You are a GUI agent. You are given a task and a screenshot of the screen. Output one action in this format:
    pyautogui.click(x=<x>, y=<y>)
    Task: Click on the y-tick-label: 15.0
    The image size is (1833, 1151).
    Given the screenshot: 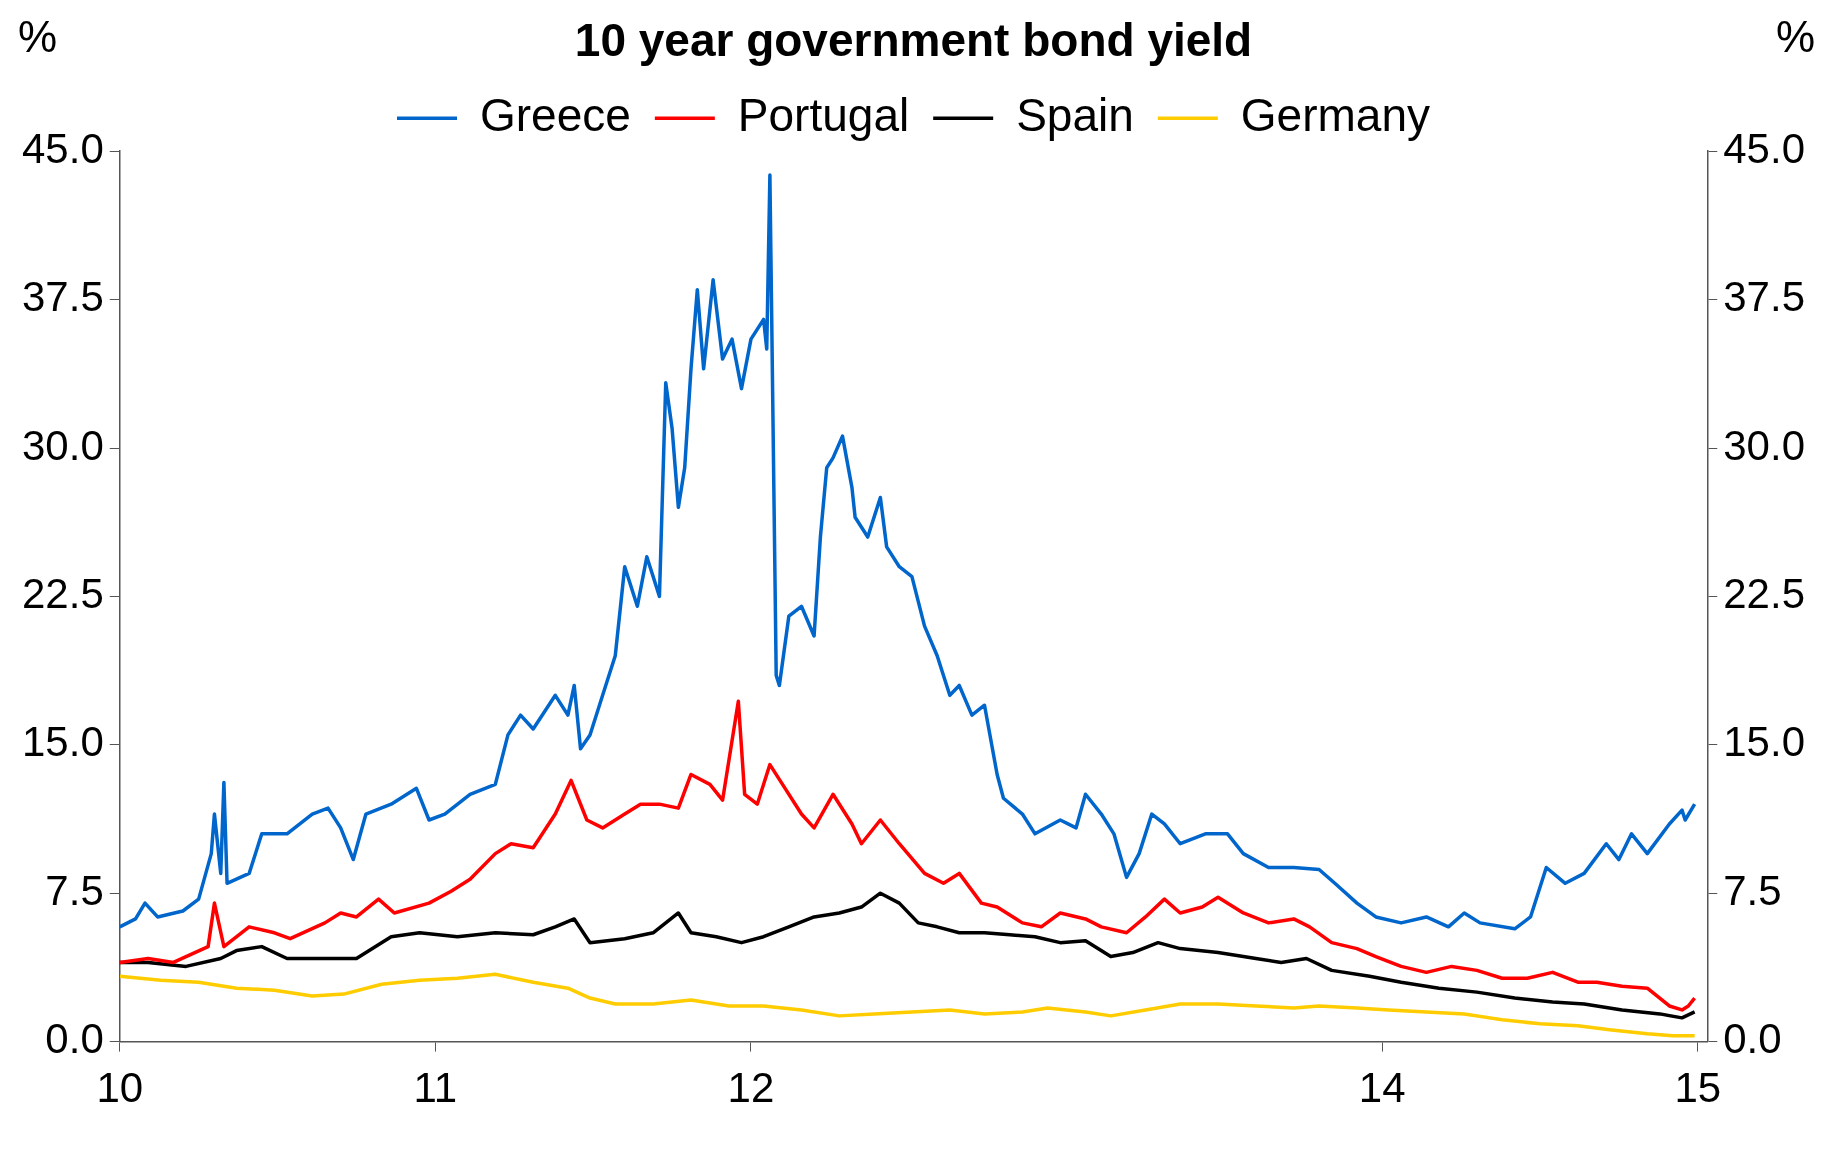 What is the action you would take?
    pyautogui.click(x=62, y=742)
    